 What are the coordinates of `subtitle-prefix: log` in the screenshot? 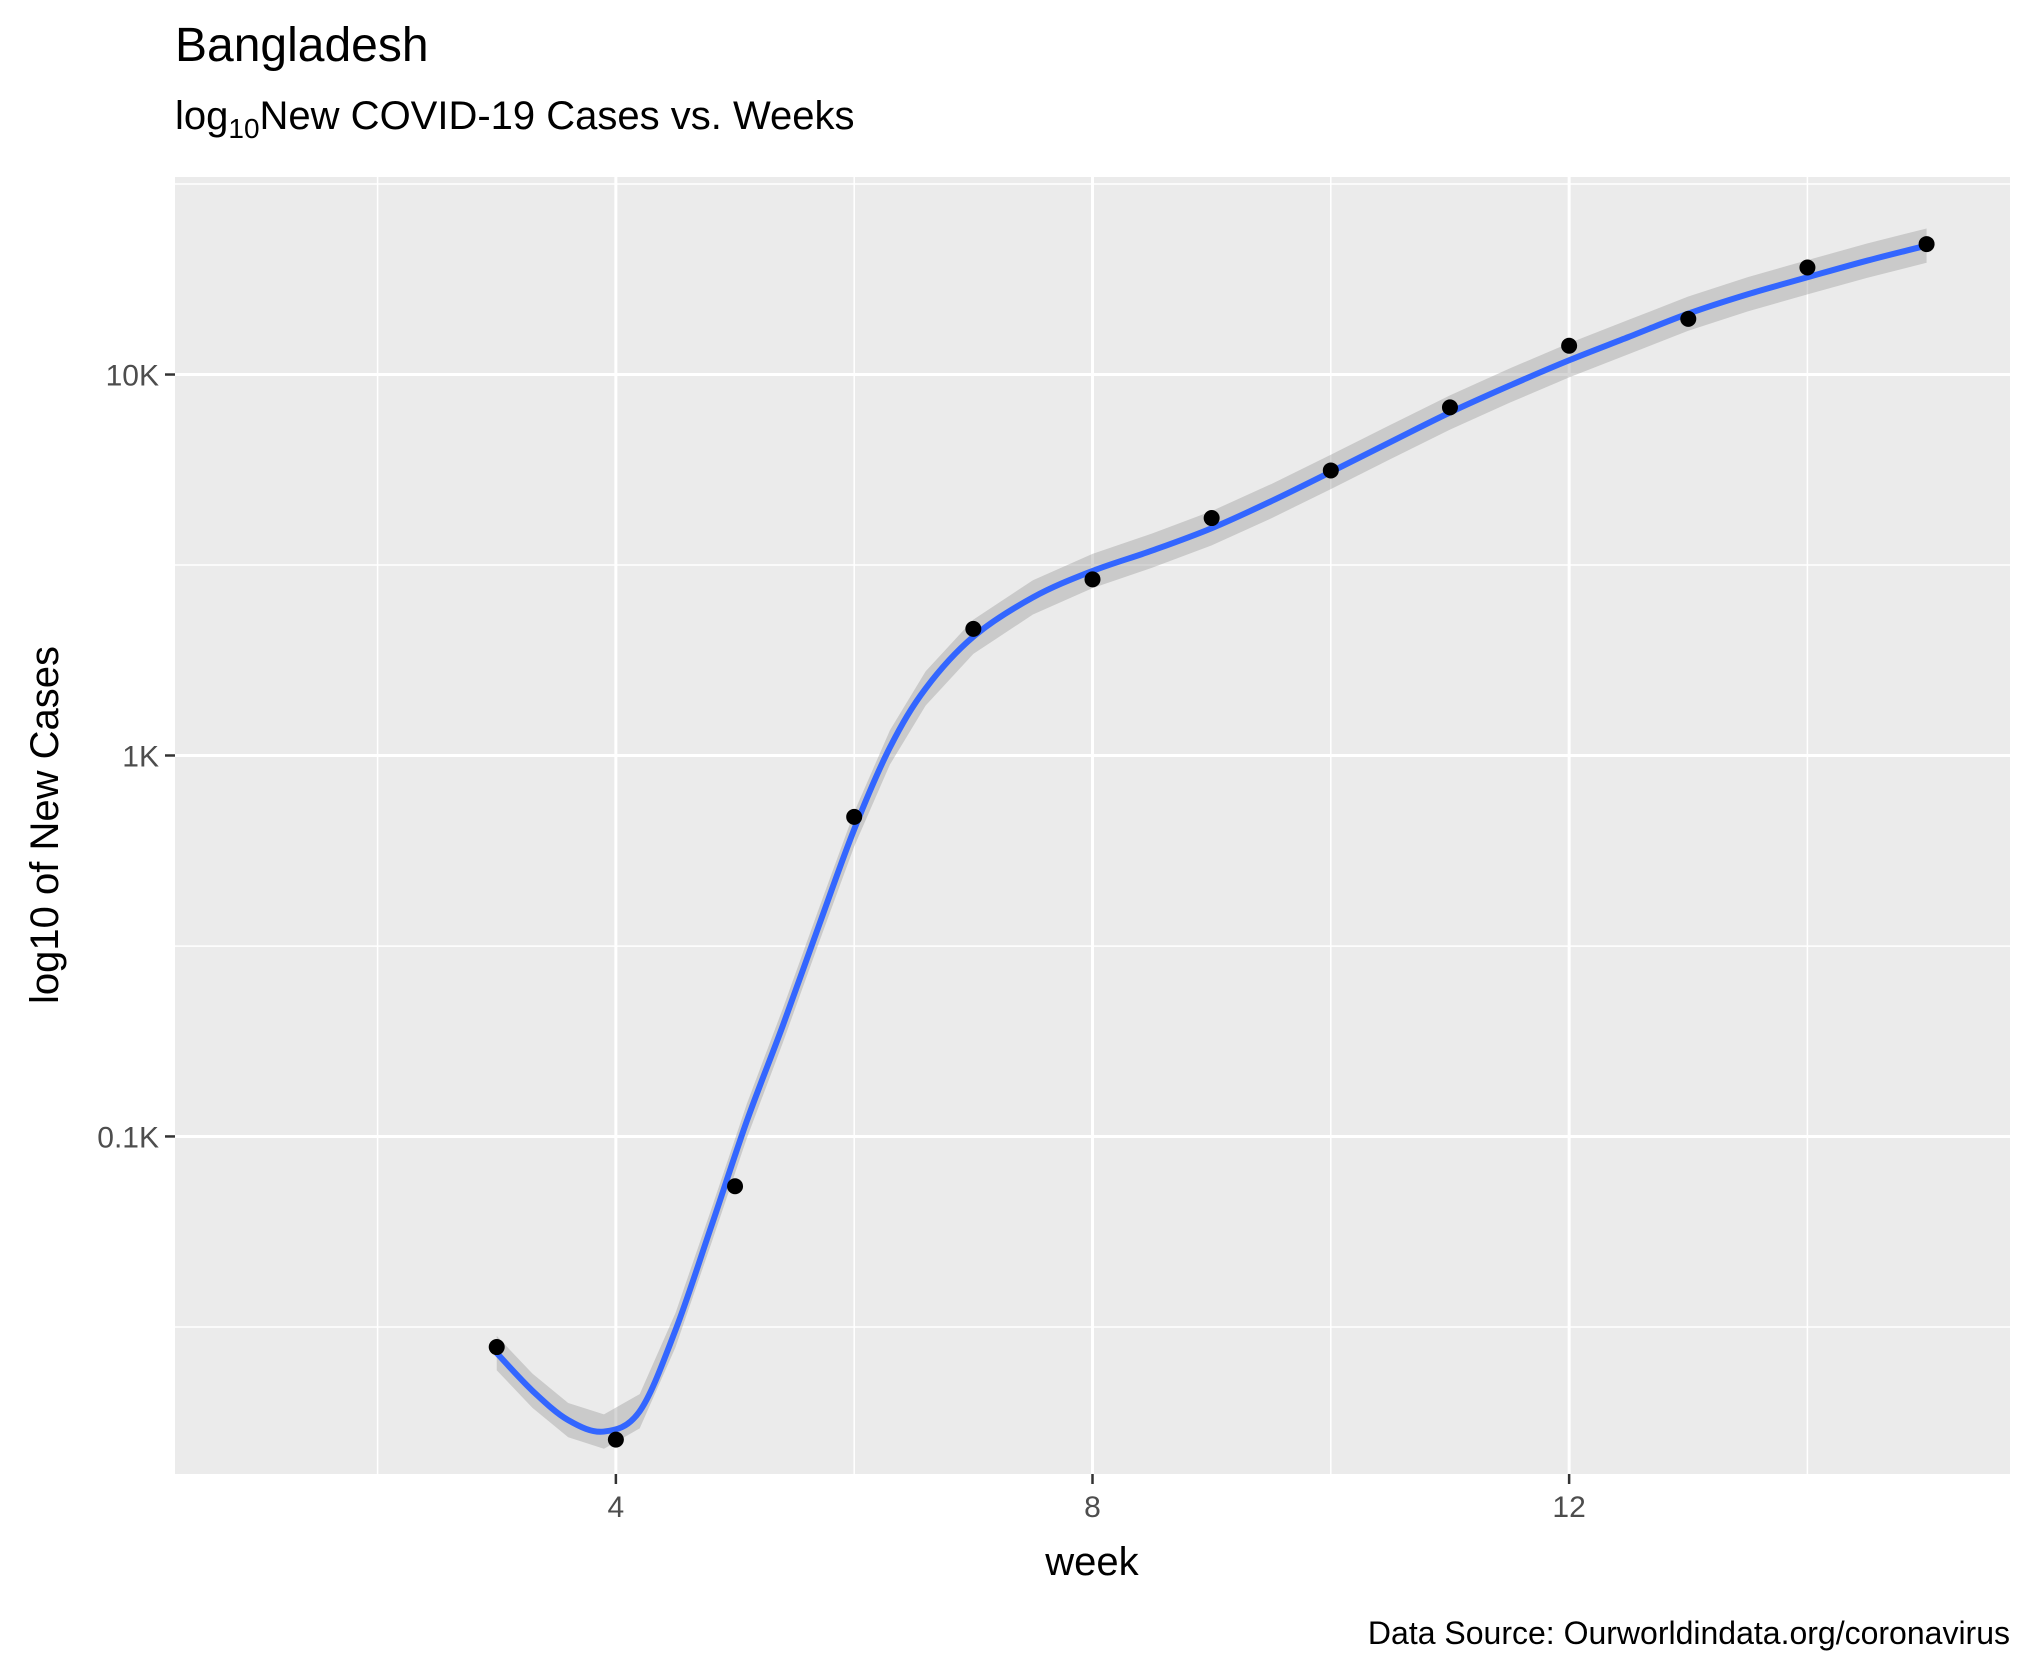 It's located at (201, 116).